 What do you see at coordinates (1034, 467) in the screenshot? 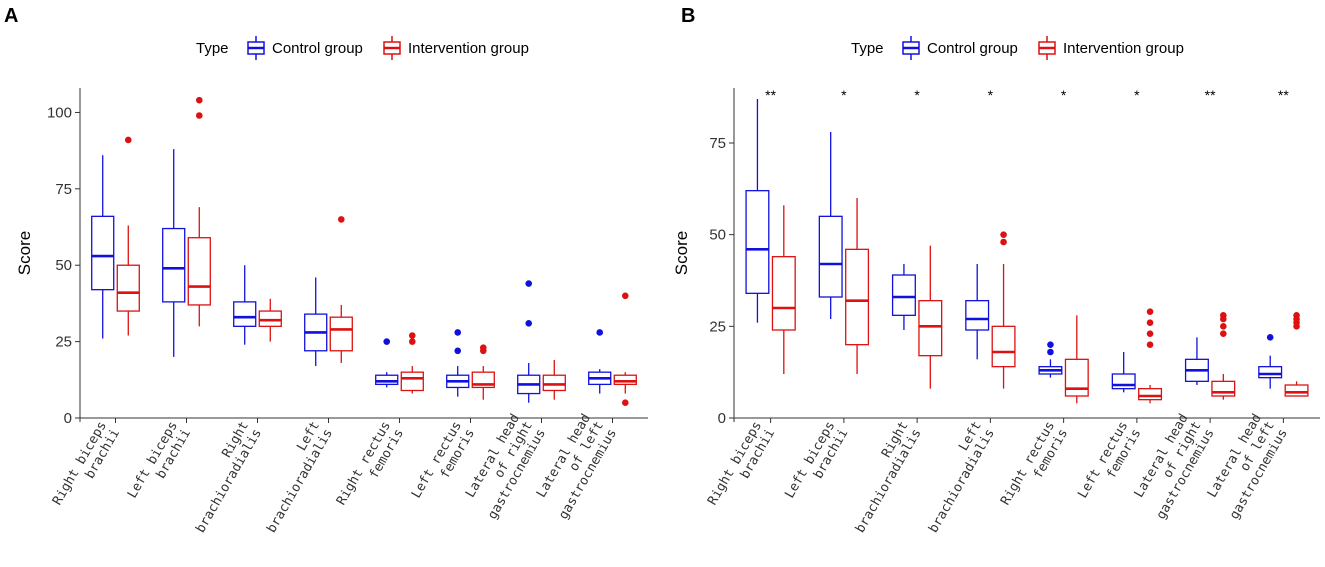
I see `x-tick-label: Right rectusfemoris` at bounding box center [1034, 467].